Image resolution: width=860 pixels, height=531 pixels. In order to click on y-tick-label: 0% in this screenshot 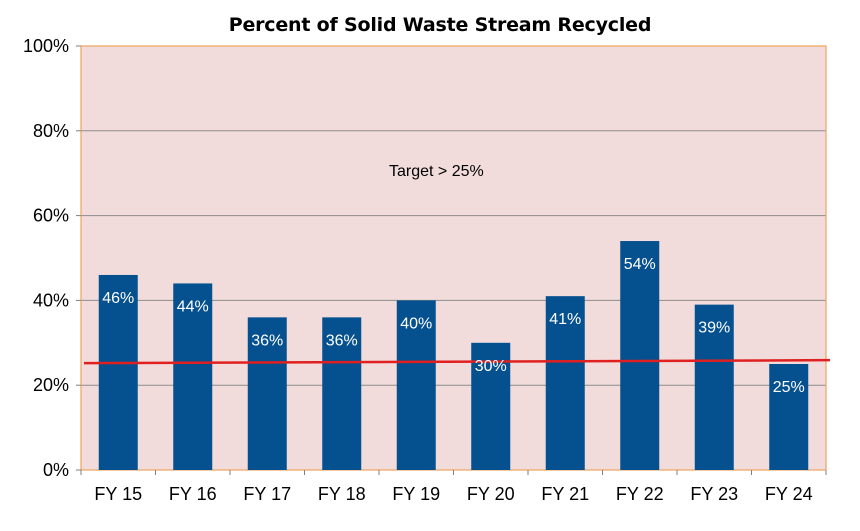, I will do `click(56, 470)`.